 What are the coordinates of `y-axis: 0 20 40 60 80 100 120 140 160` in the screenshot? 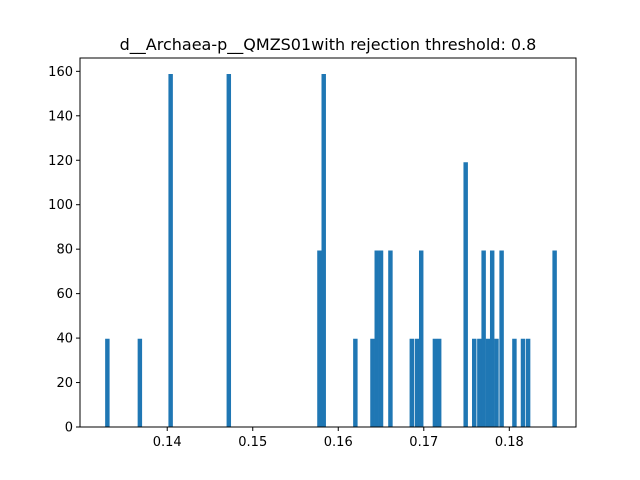 It's located at (64, 250).